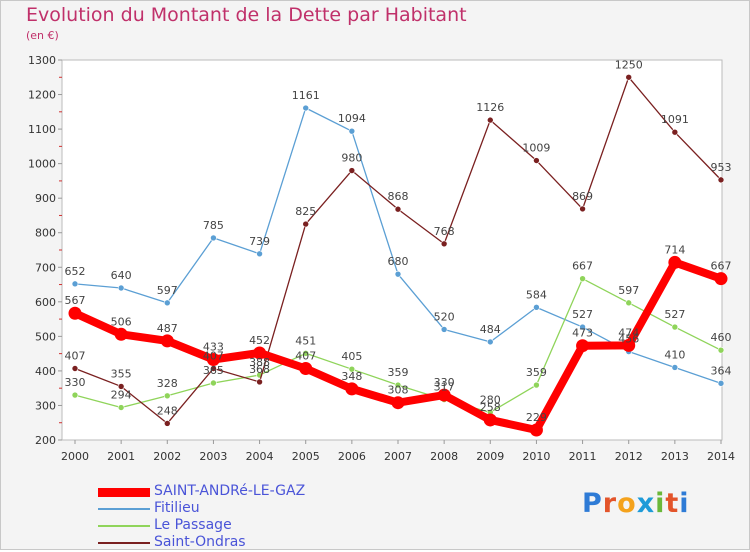 This screenshot has width=750, height=552. What do you see at coordinates (259, 362) in the screenshot?
I see `data-label: 388` at bounding box center [259, 362].